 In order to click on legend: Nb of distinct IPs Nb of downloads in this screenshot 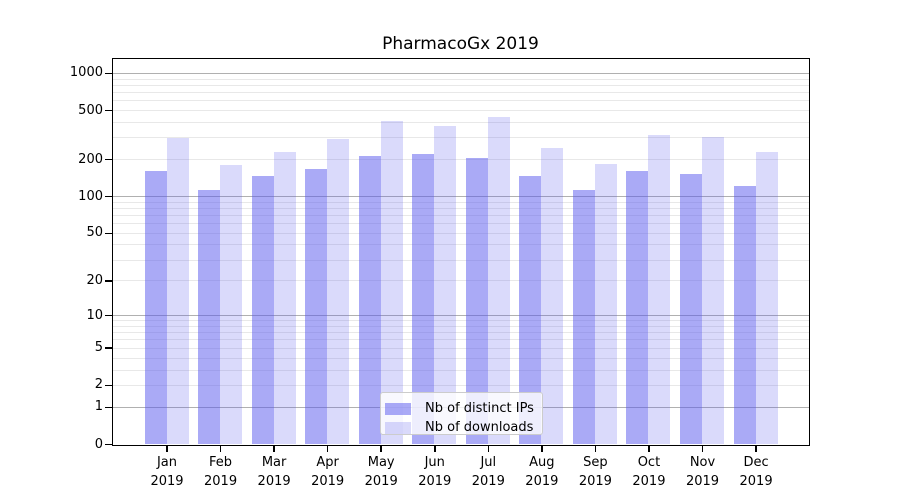, I will do `click(461, 413)`.